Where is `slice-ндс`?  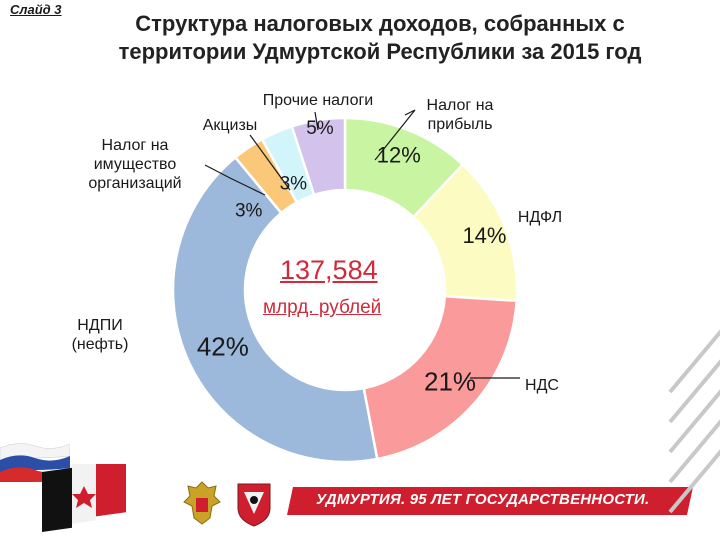
slice-ндс is located at coordinates (440, 377).